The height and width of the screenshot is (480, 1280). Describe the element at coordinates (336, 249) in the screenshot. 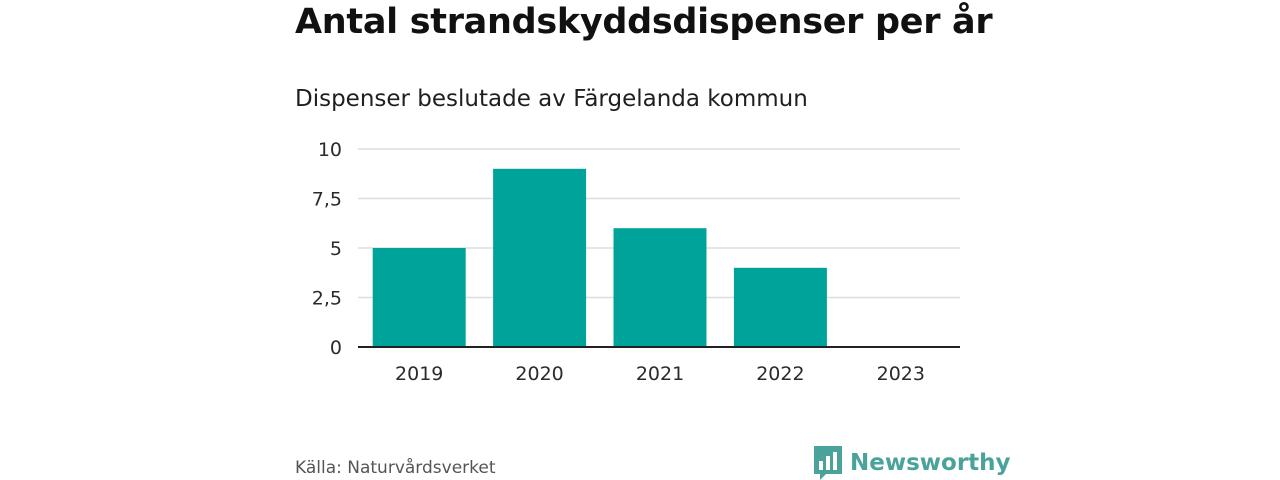

I see `y-tick-label: 5` at that location.